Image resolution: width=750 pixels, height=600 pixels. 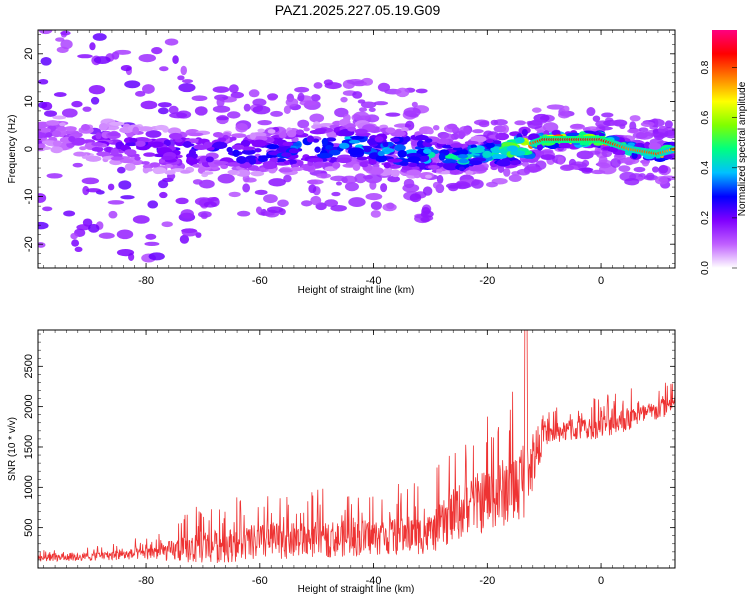 I want to click on snr-y-axis-label: SNR (10 * v/v), so click(x=12, y=449).